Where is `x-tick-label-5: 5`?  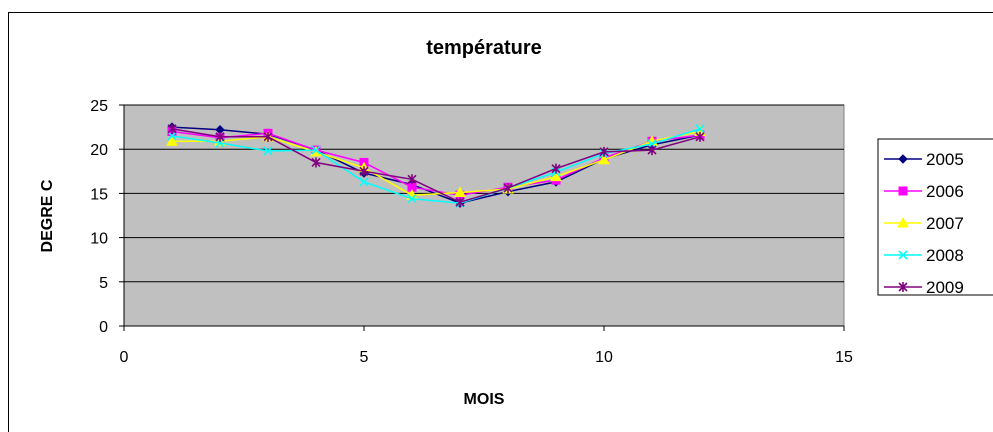
x-tick-label-5: 5 is located at coordinates (364, 357).